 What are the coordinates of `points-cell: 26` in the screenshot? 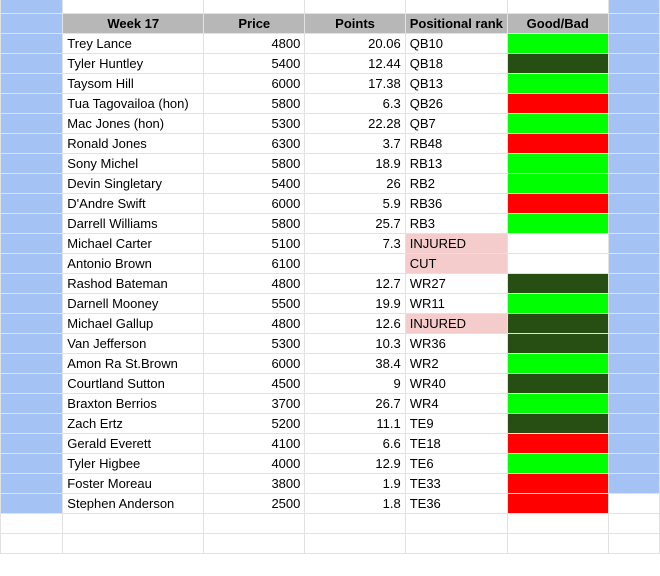 It's located at (355, 183).